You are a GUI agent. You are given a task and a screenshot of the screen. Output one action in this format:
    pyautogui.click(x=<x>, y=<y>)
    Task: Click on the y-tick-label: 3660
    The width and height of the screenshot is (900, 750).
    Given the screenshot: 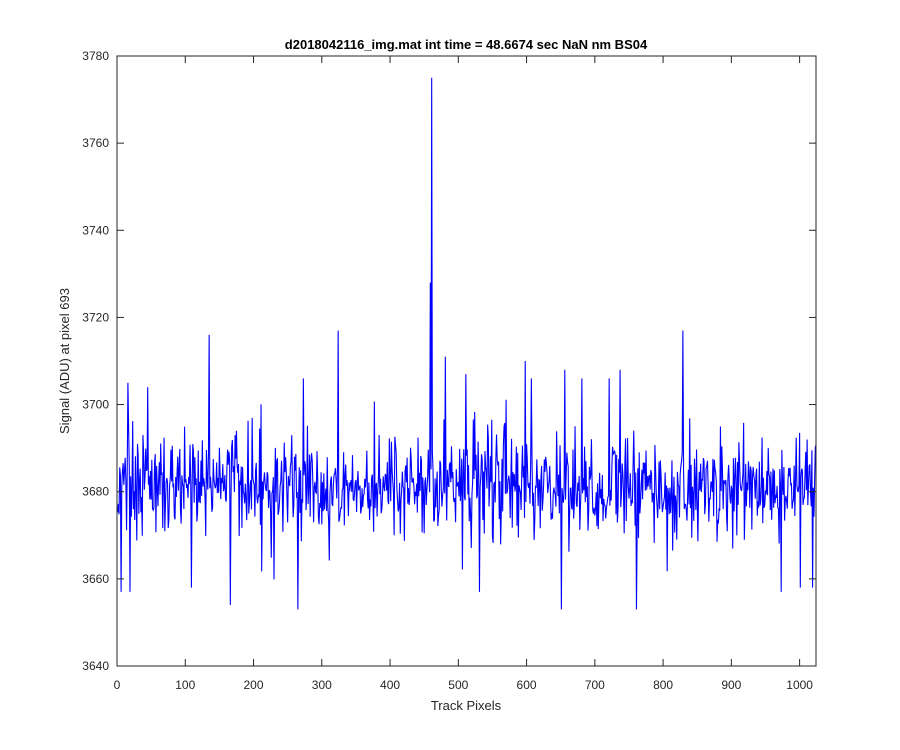 What is the action you would take?
    pyautogui.click(x=95, y=579)
    